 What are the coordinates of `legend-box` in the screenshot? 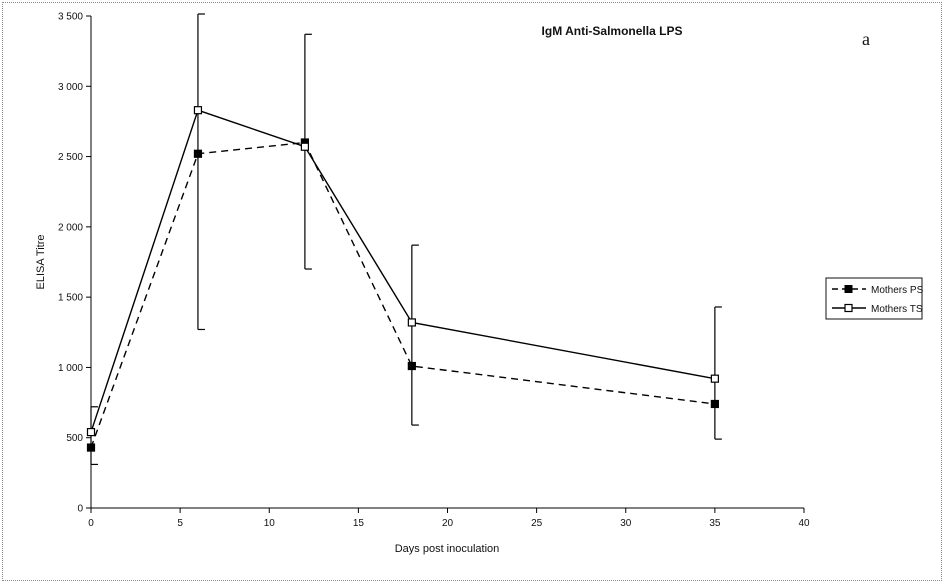 It's located at (874, 298).